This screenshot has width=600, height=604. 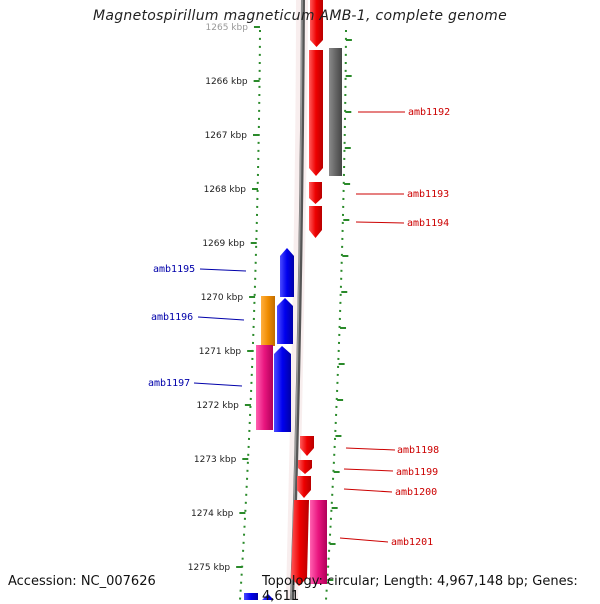 I want to click on gene-label: amb1196, so click(x=172, y=317).